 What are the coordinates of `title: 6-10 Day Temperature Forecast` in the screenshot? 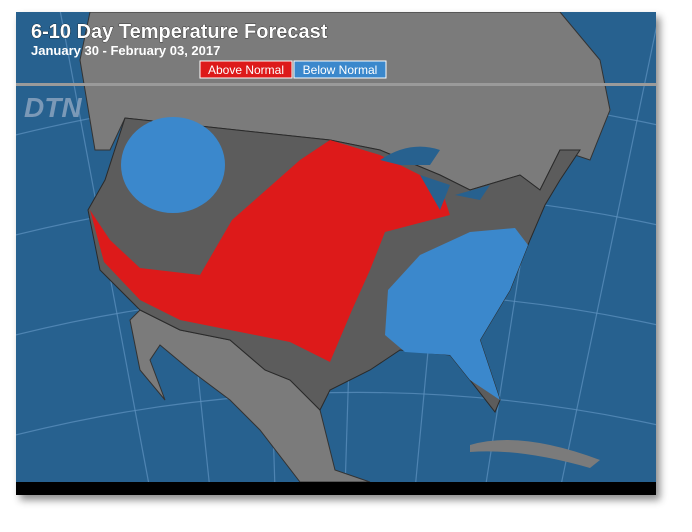 It's located at (179, 32).